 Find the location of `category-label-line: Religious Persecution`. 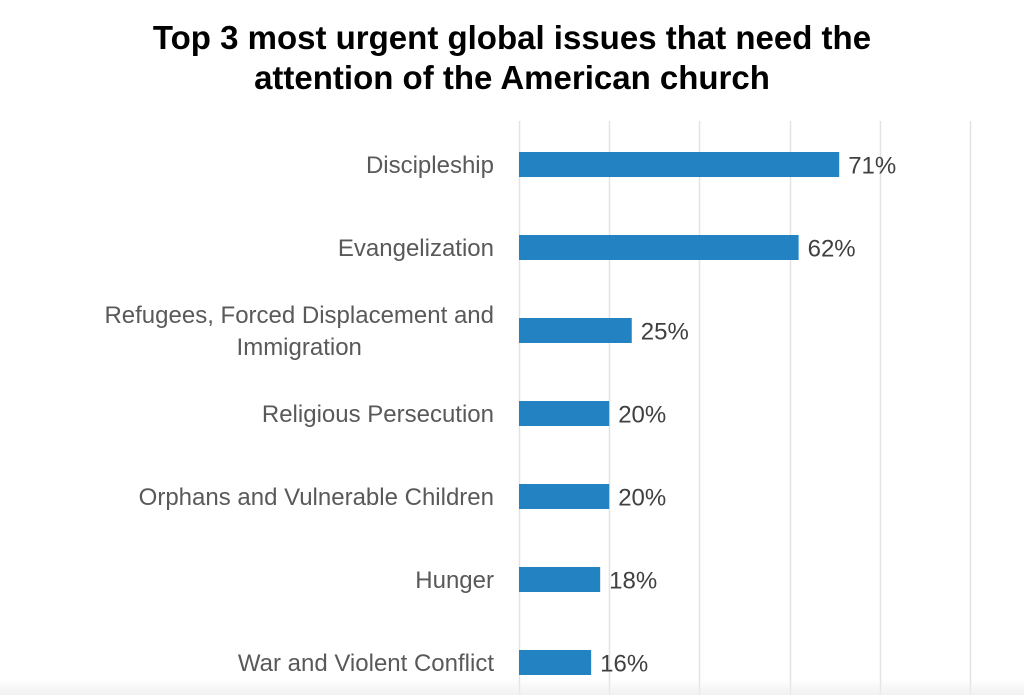

category-label-line: Religious Persecution is located at coordinates (378, 414).